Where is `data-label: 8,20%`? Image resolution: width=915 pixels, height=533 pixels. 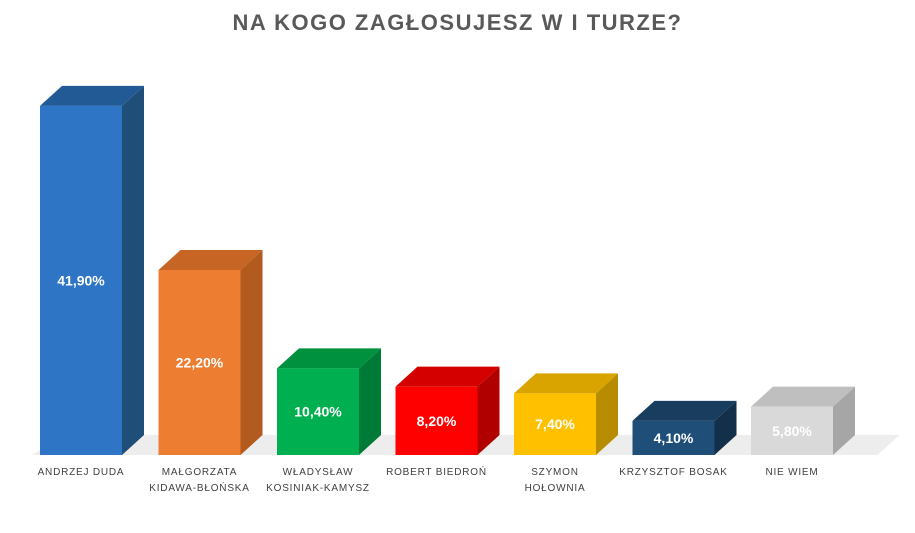
data-label: 8,20% is located at coordinates (437, 421).